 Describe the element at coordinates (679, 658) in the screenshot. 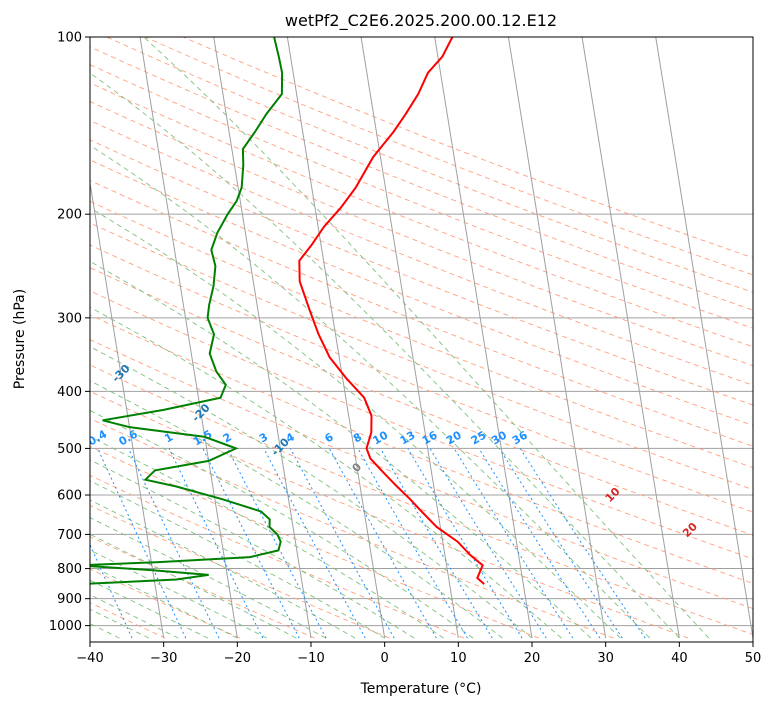

I see `x-tick-label: 40` at that location.